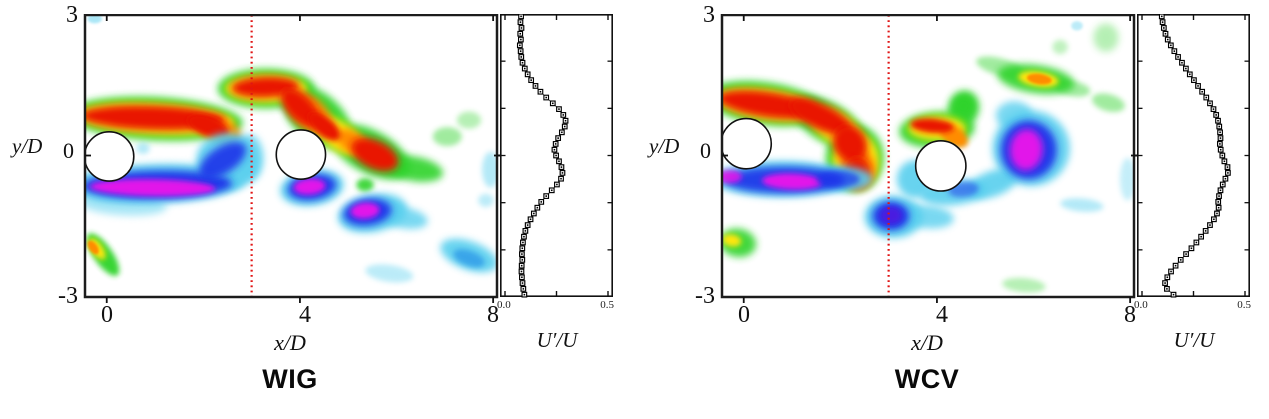  What do you see at coordinates (1194, 340) in the screenshot?
I see `wcv-profile-xlabel: U′/U` at bounding box center [1194, 340].